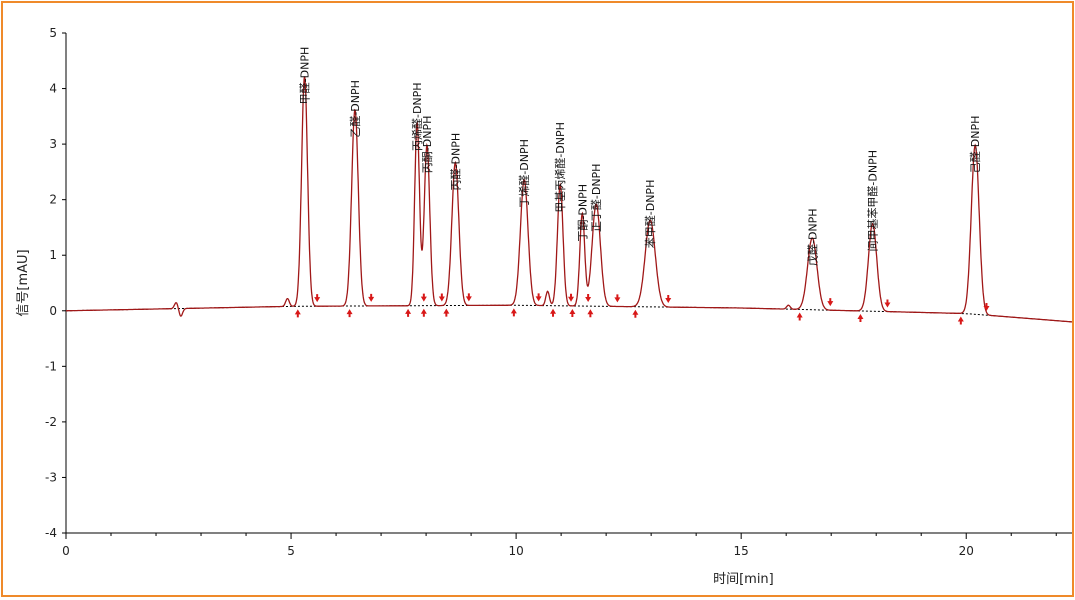 The width and height of the screenshot is (1075, 600). I want to click on peak-label: 乙醛-DNPH, so click(355, 109).